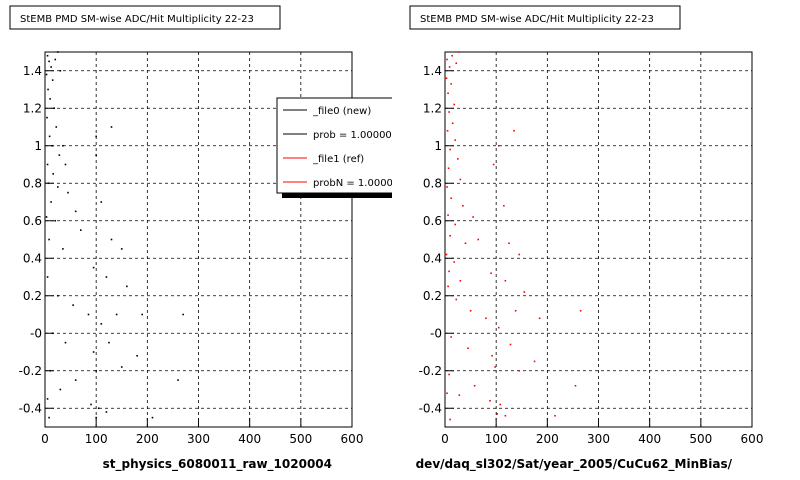 This screenshot has height=480, width=800. What do you see at coordinates (341, 111) in the screenshot?
I see `legend-label: _file0 (new)` at bounding box center [341, 111].